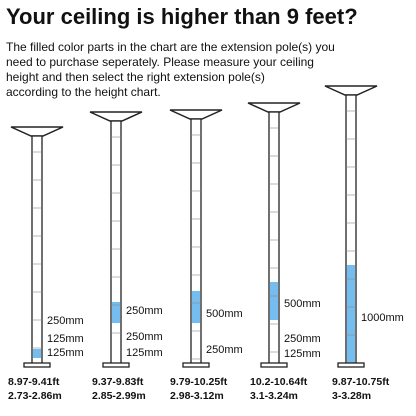 This screenshot has width=416, height=416. Describe the element at coordinates (34, 382) in the screenshot. I see `height-feet: 8.97-9.41ft` at that location.